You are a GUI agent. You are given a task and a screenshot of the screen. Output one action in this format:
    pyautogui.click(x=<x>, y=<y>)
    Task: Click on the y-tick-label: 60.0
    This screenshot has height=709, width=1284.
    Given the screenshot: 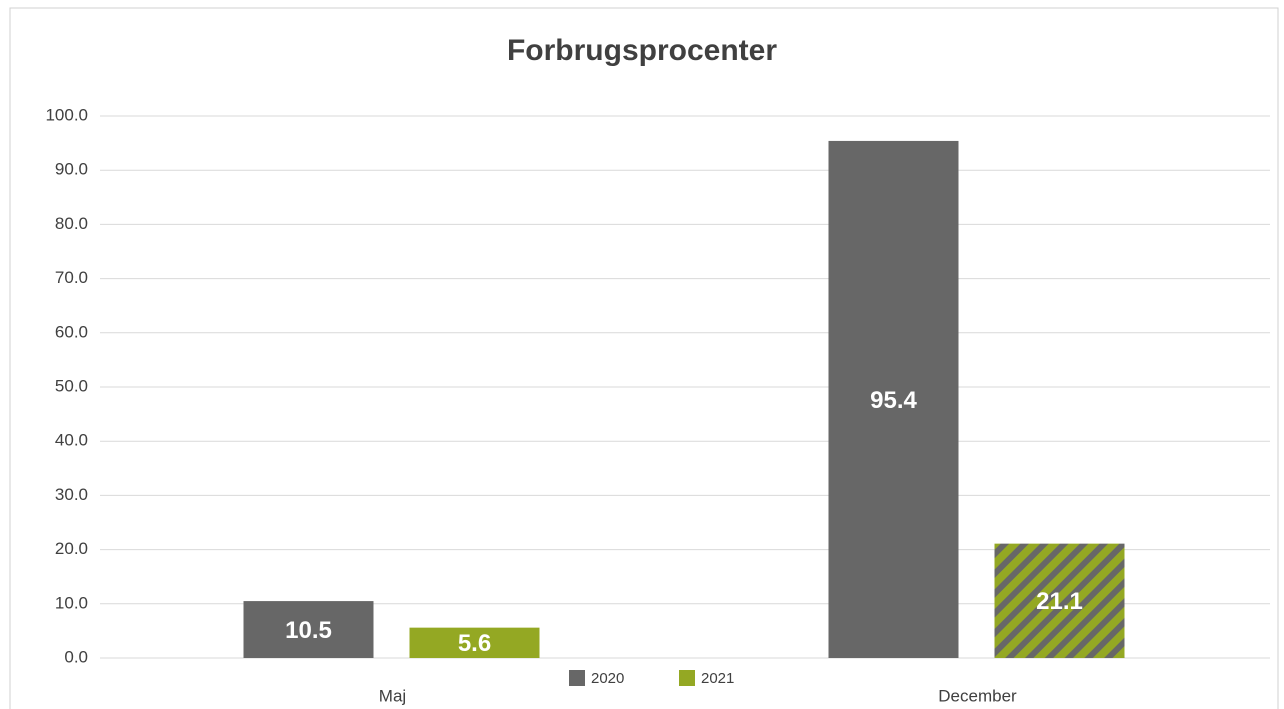 What is the action you would take?
    pyautogui.click(x=71, y=331)
    